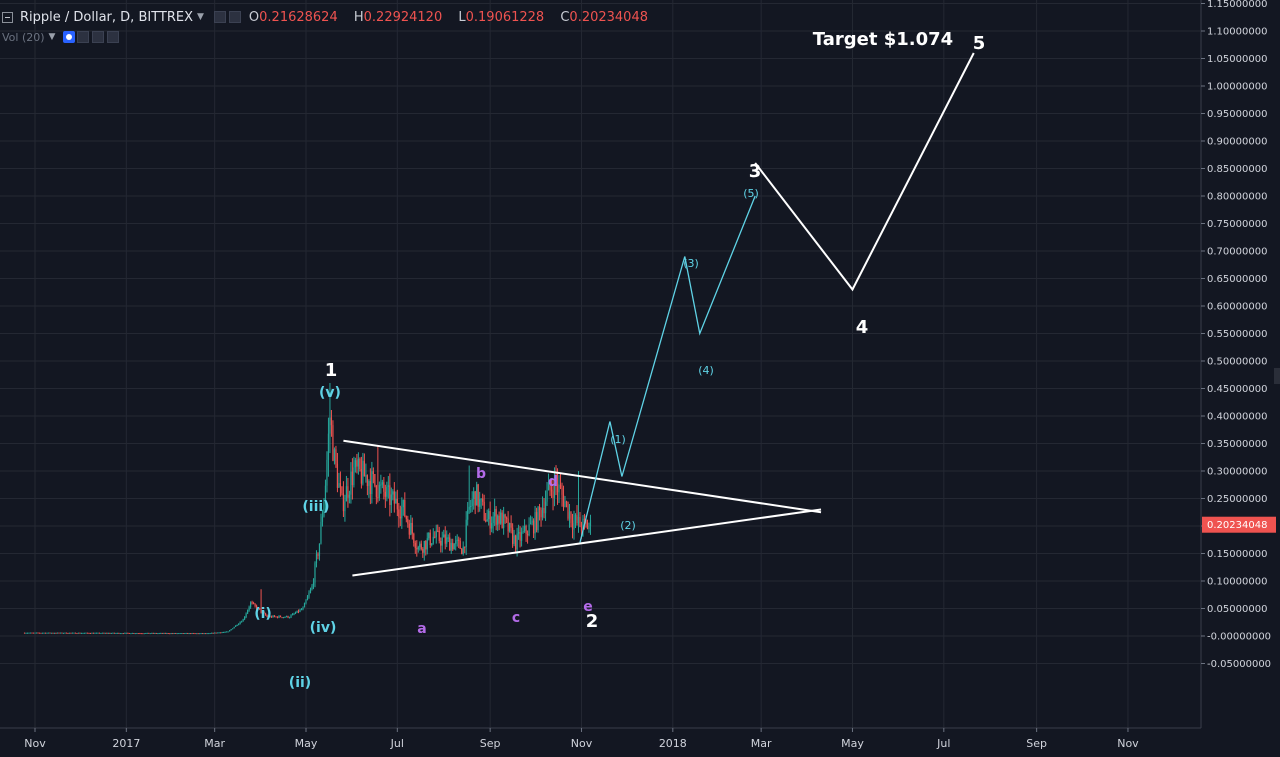 This screenshot has width=1280, height=757. I want to click on wave-label-v: (v), so click(330, 393).